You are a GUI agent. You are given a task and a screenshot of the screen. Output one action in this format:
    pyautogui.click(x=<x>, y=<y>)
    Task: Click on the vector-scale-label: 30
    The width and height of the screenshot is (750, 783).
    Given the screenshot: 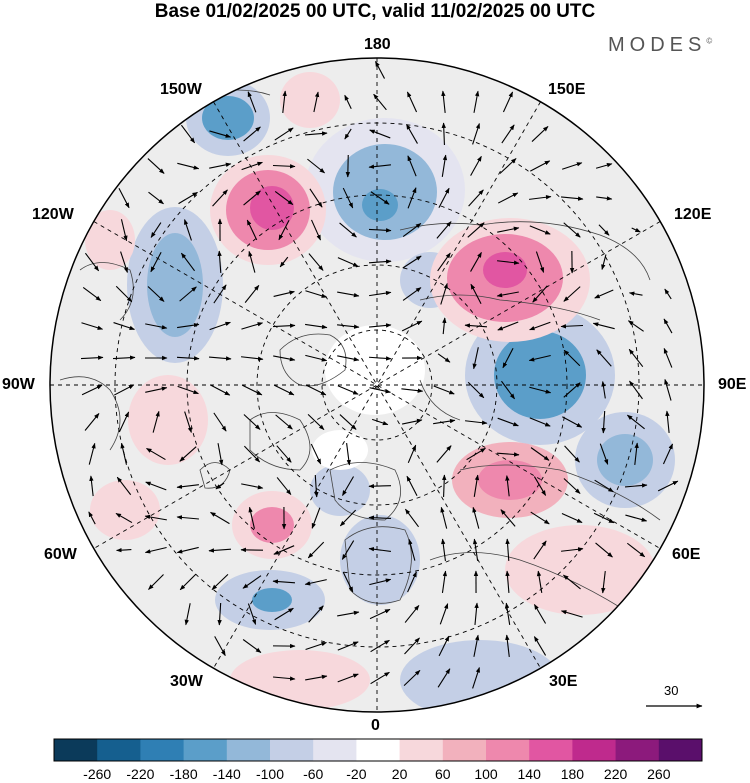 What is the action you would take?
    pyautogui.click(x=671, y=690)
    